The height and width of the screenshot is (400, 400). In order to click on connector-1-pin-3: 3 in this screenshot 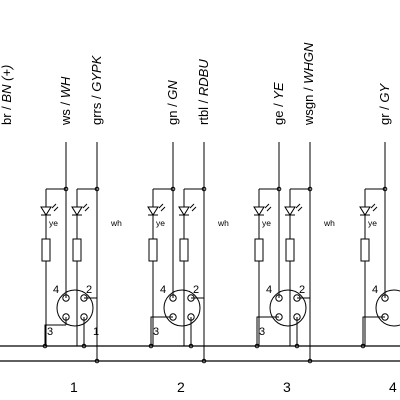, I will do `click(50, 332)`.